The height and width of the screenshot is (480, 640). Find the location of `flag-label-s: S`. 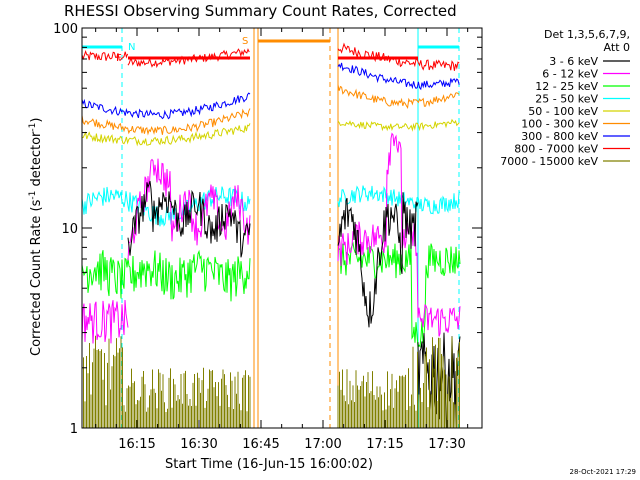

flag-label-s: S is located at coordinates (245, 41).